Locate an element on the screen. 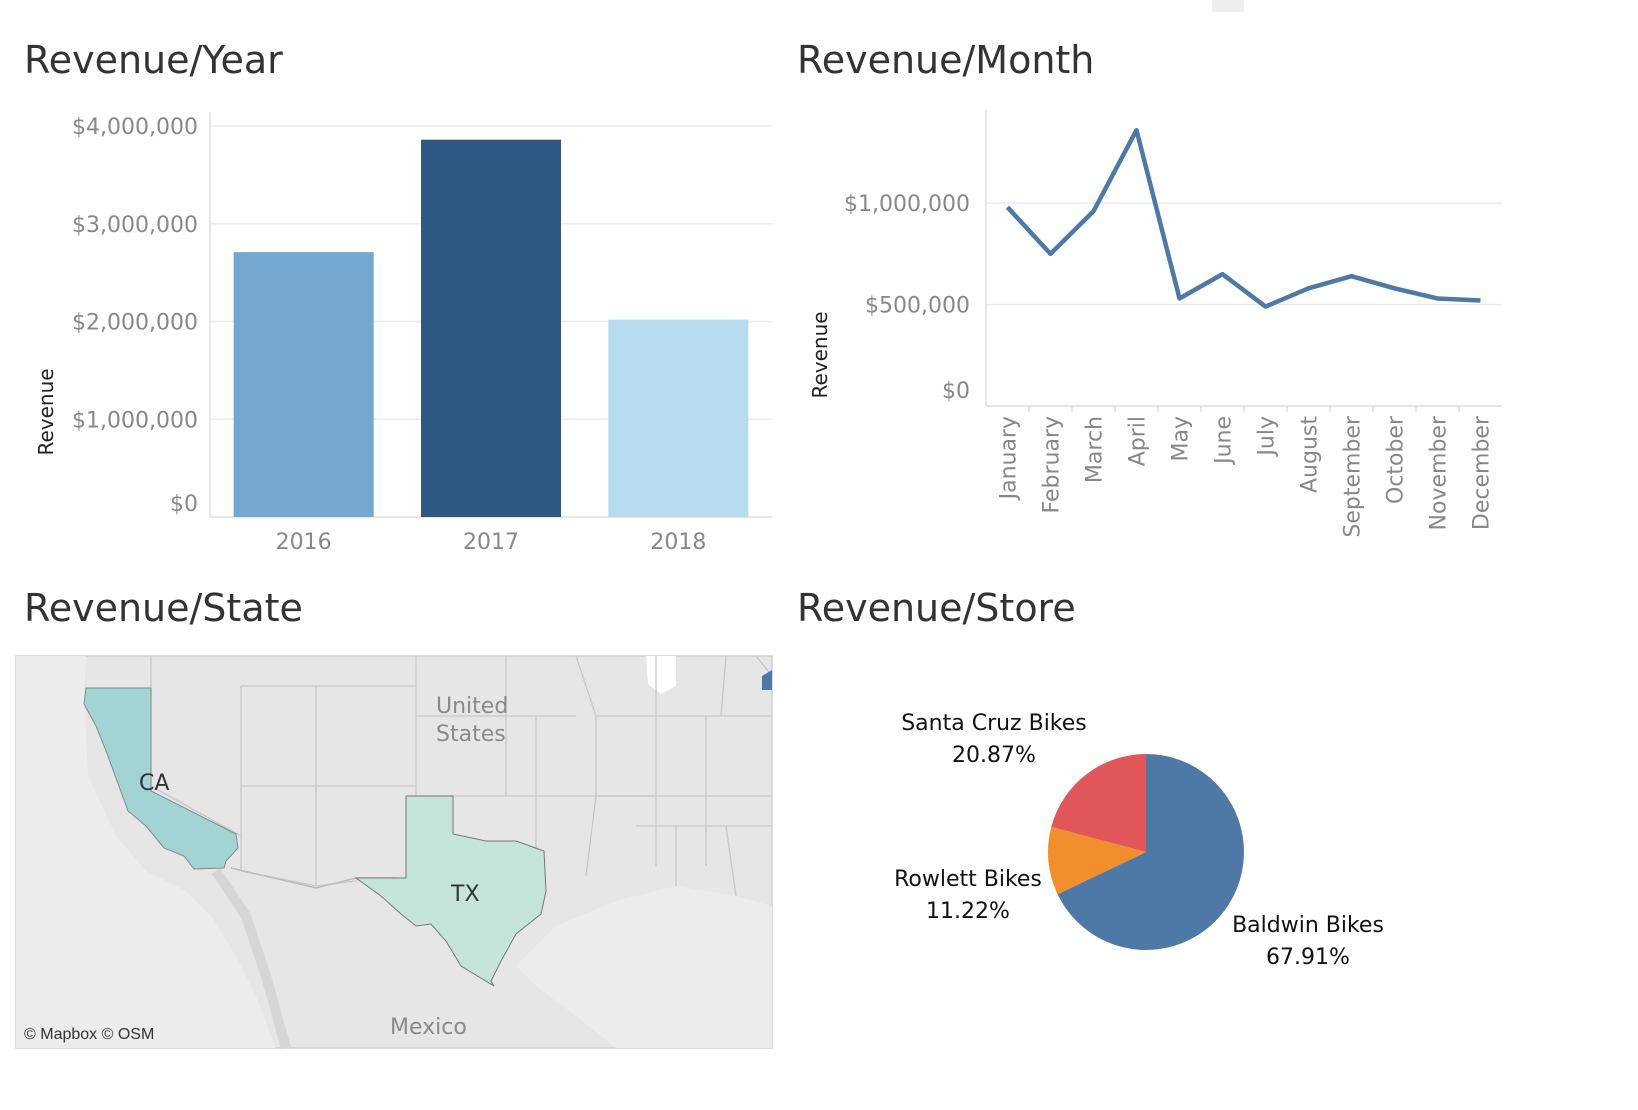 Image resolution: width=1638 pixels, height=1110 pixels. pie-label-pct: 67.91% is located at coordinates (1308, 957).